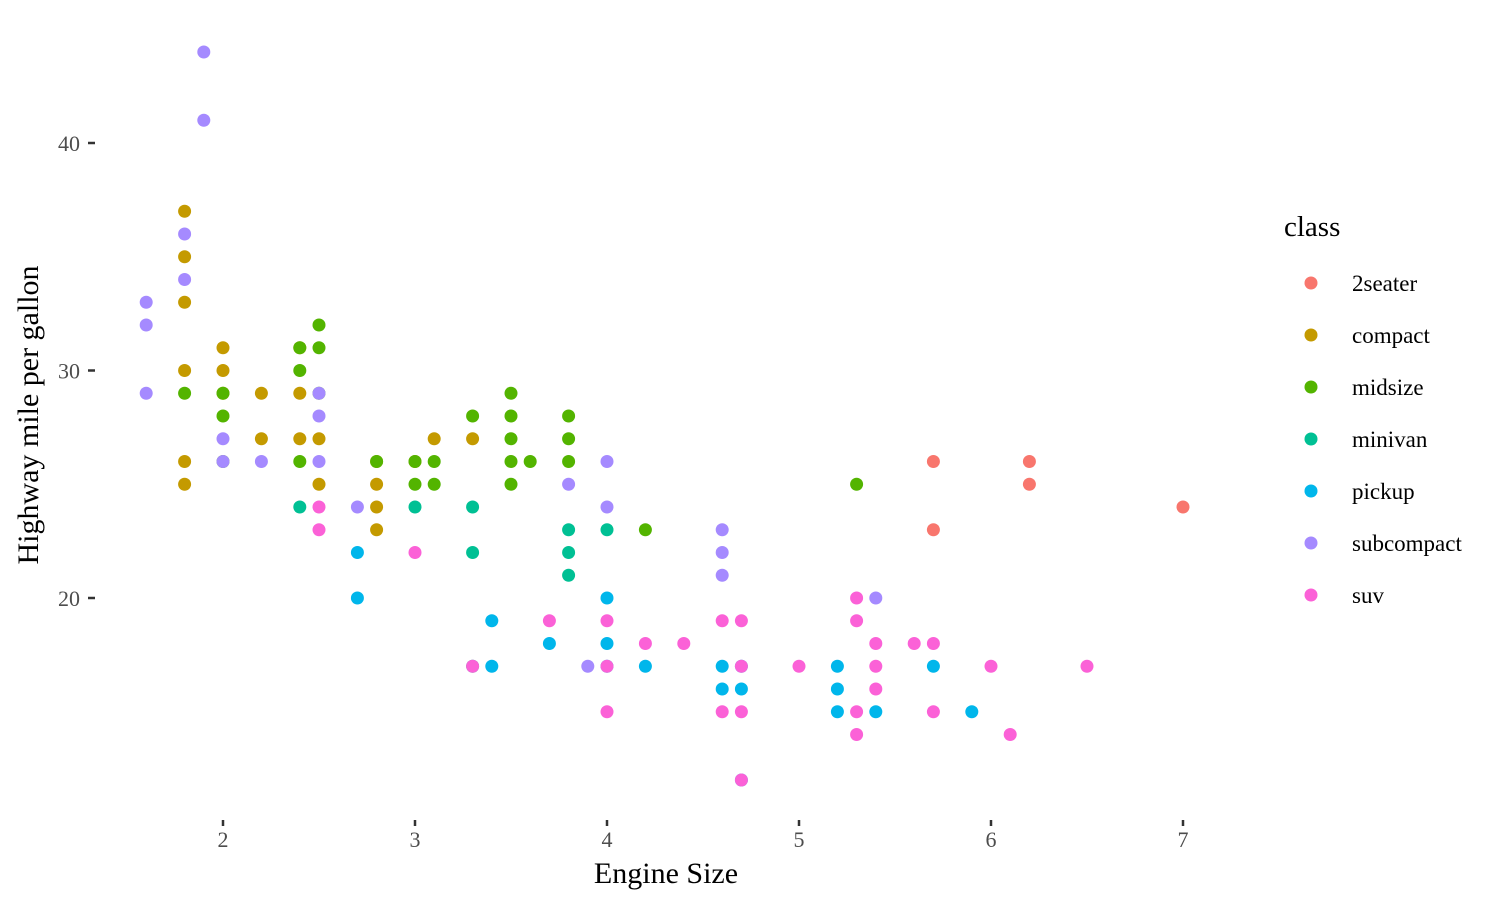  What do you see at coordinates (1384, 283) in the screenshot?
I see `legend-label-2seater: 2seater` at bounding box center [1384, 283].